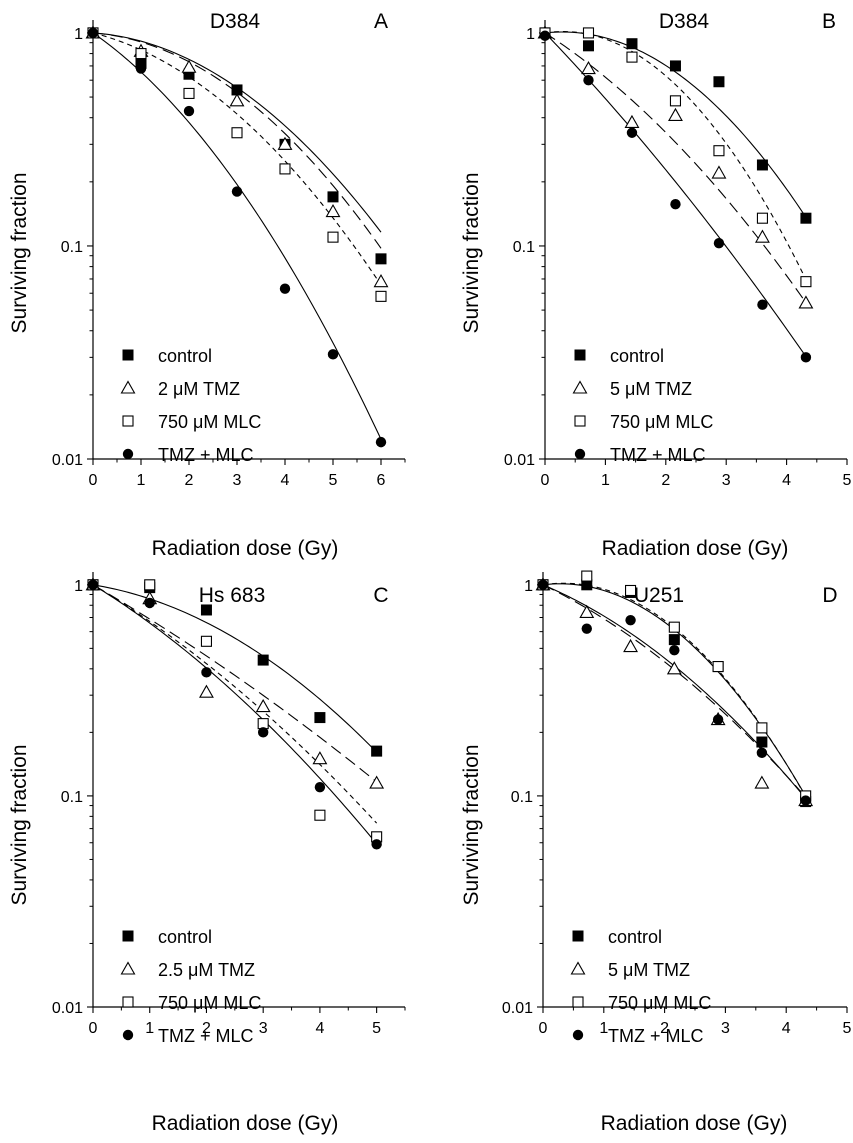 This screenshot has height=1143, width=853. What do you see at coordinates (829, 595) in the screenshot?
I see `panel-d-letter: D` at bounding box center [829, 595].